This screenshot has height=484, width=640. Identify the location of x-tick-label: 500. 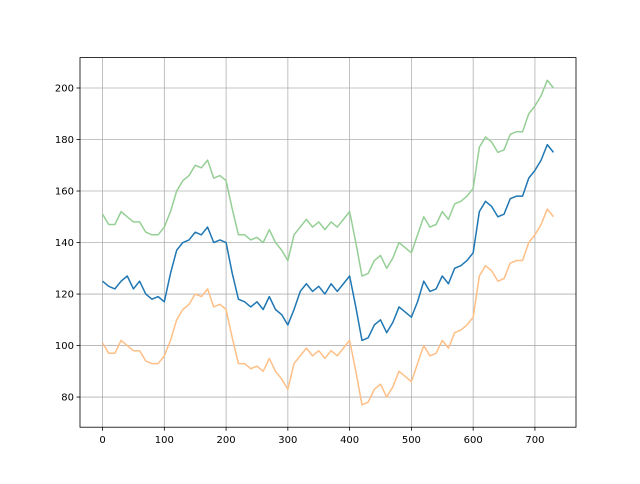
(411, 440).